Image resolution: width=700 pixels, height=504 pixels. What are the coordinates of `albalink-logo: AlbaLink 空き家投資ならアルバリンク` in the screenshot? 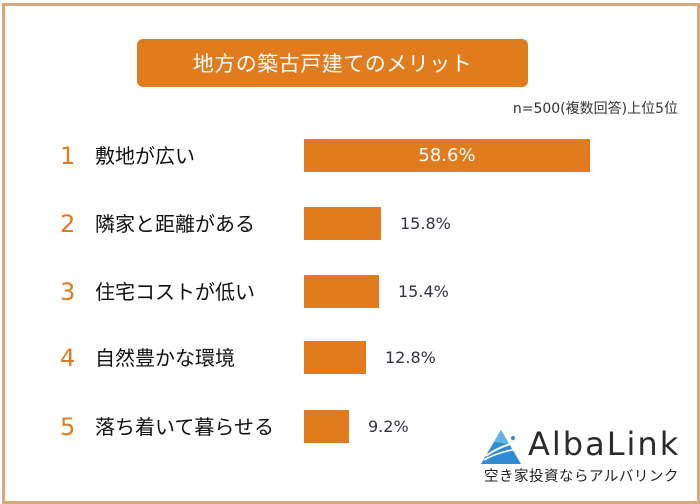 It's located at (580, 455).